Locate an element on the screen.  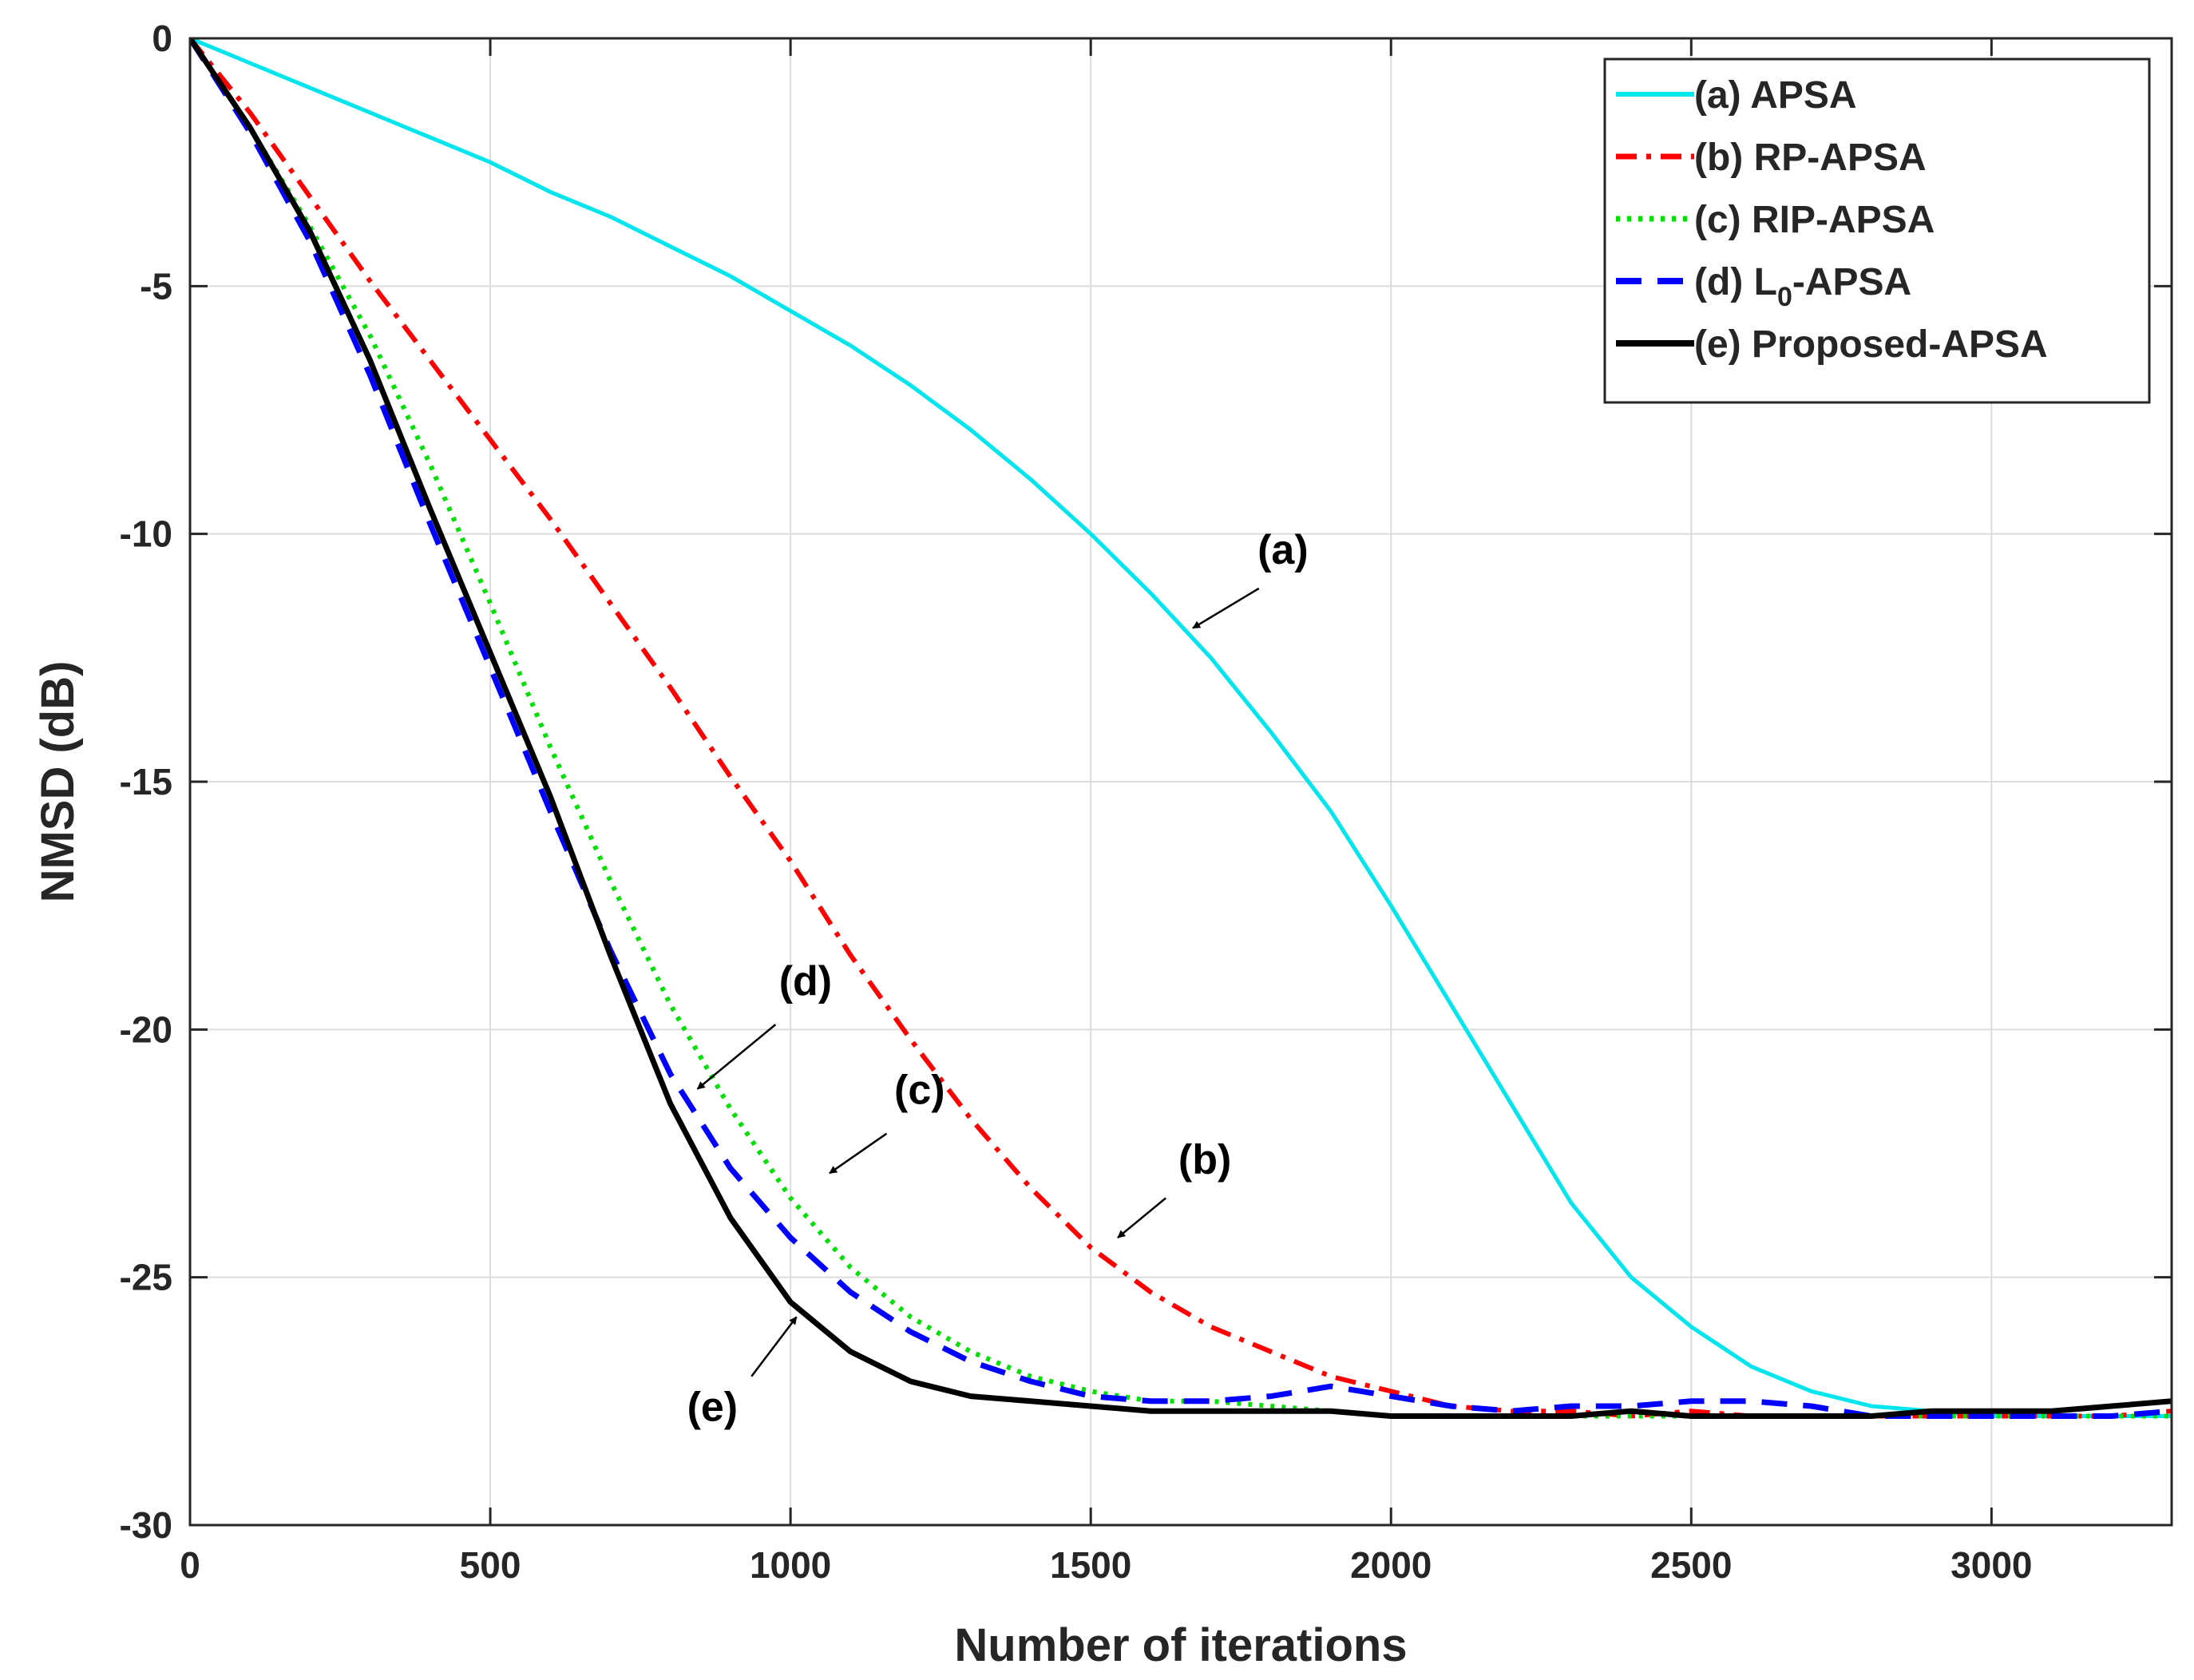
y-tick-label: -25 is located at coordinates (146, 1278).